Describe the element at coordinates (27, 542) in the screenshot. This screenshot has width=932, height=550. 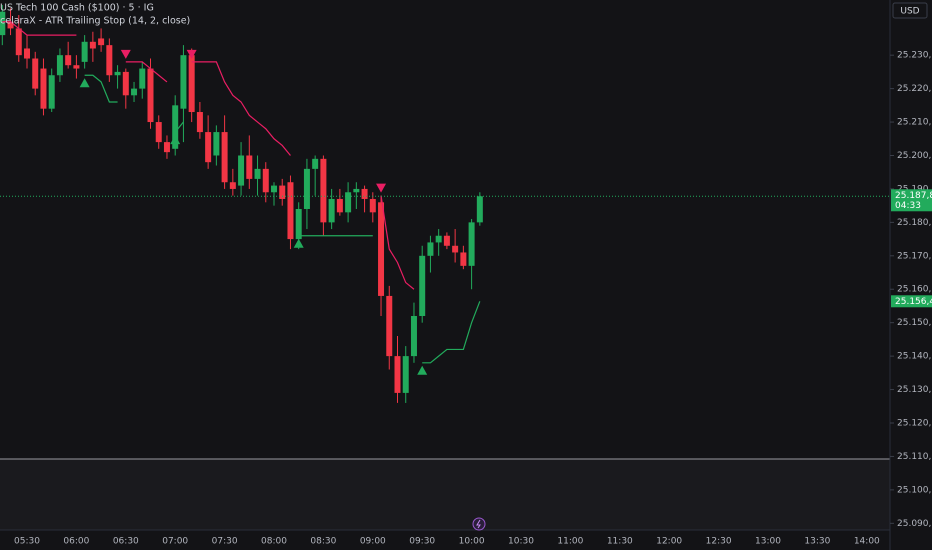
I see `x-tick-label: 05:30` at that location.